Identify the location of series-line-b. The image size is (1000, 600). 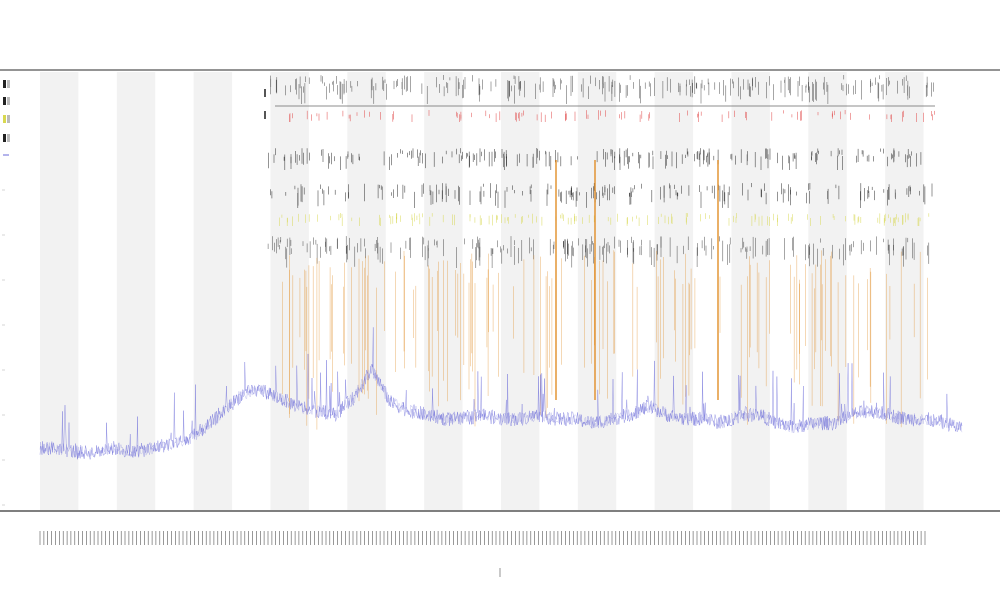
(501, 411).